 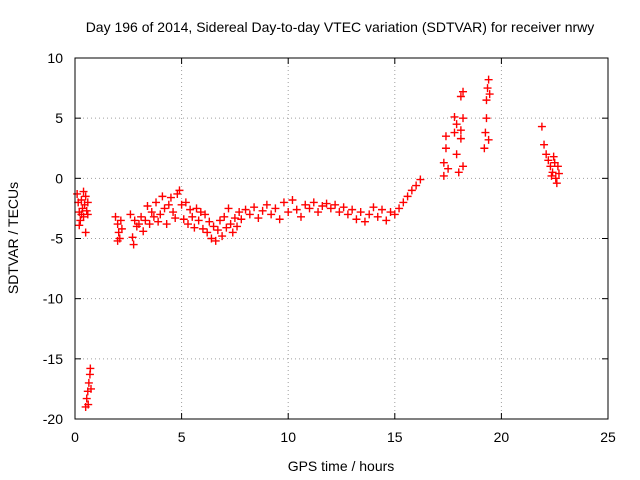 I want to click on y-tick-label: 0, so click(x=59, y=178).